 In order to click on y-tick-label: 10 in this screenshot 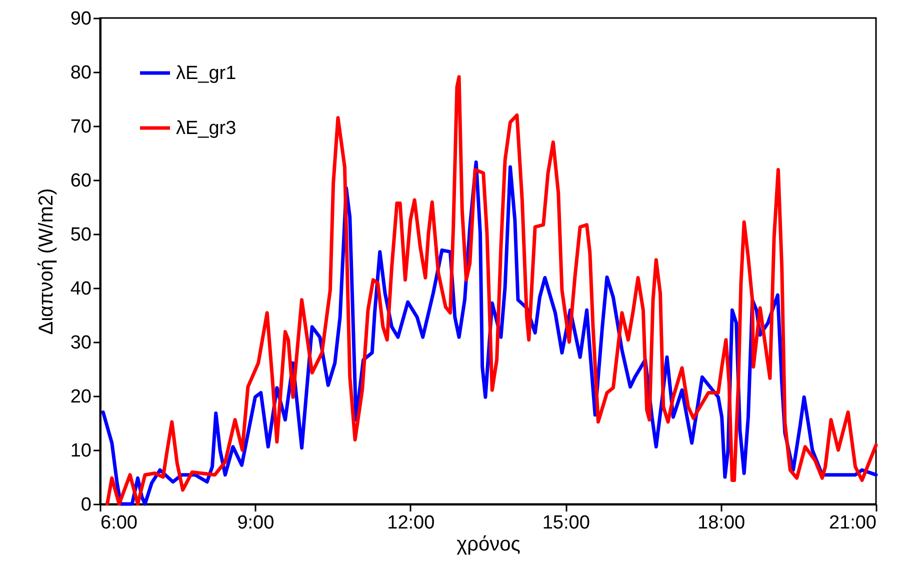, I will do `click(81, 451)`.